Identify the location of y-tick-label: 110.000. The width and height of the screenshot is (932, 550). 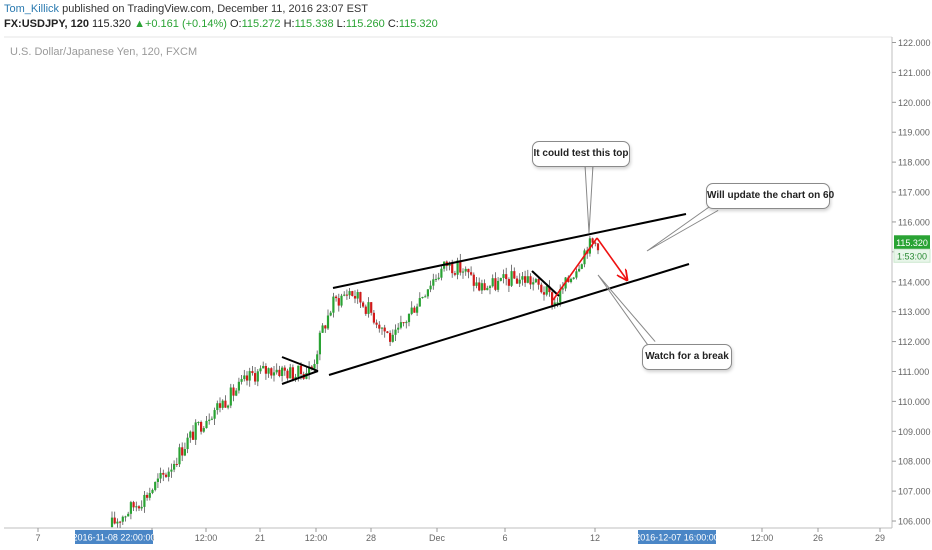
(914, 402).